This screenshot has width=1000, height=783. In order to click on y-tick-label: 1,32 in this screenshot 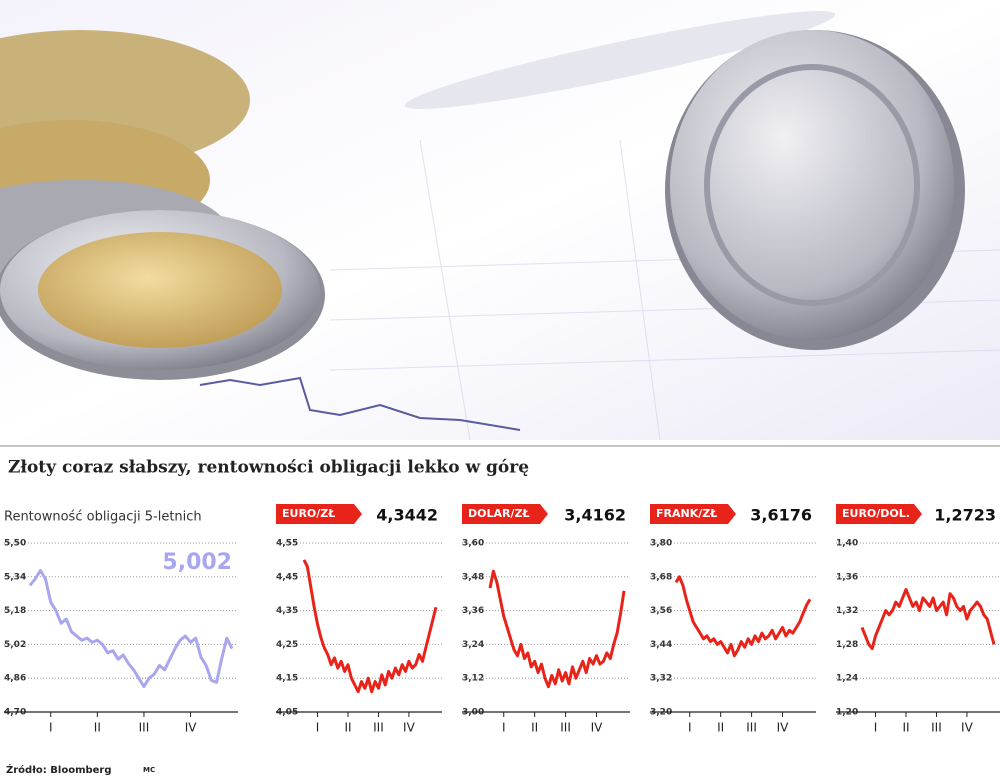, I will do `click(847, 611)`.